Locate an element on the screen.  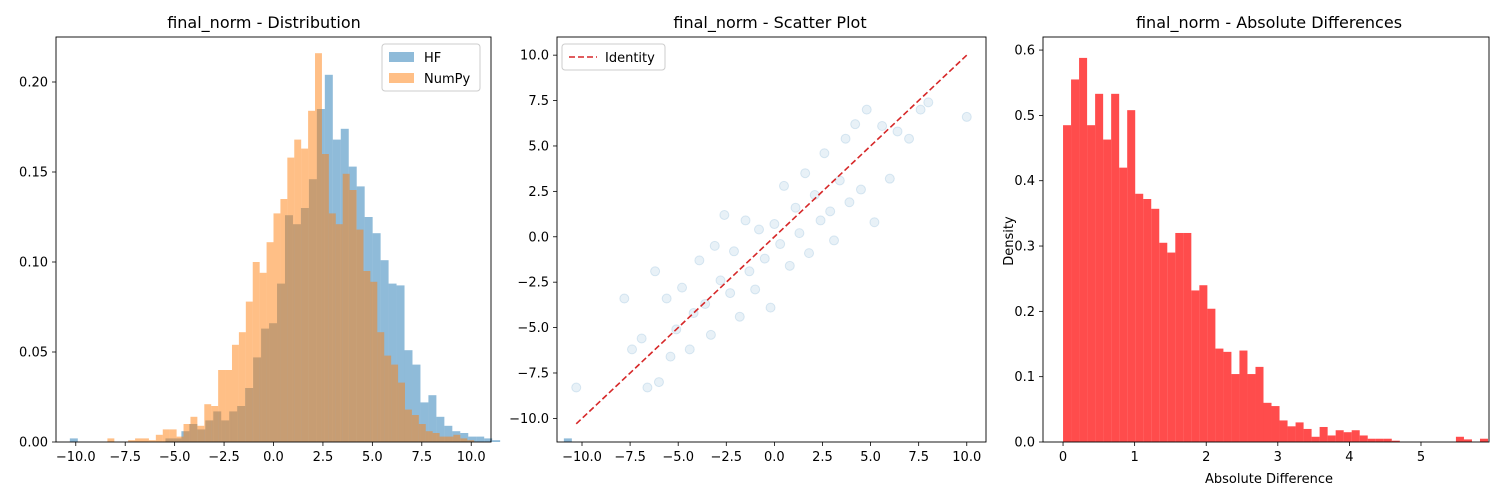
y-tick-label: 0.2 is located at coordinates (1024, 312).